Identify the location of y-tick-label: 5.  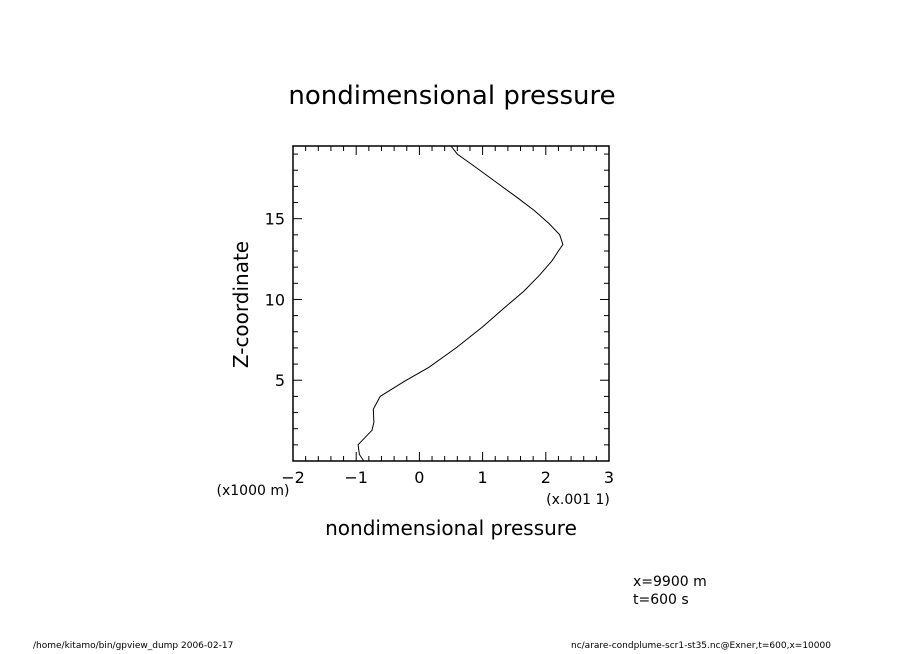
(280, 380).